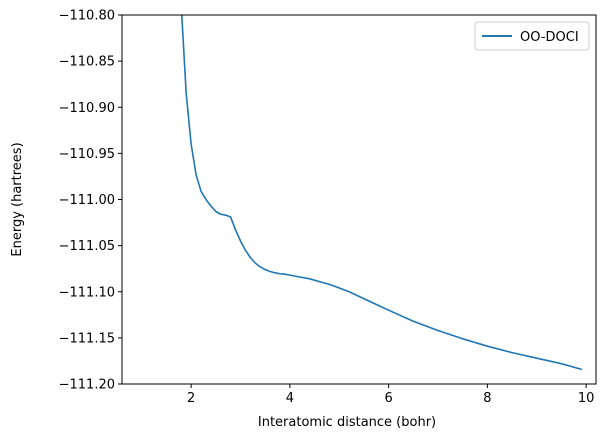 The width and height of the screenshot is (605, 438). What do you see at coordinates (87, 338) in the screenshot?
I see `y-tick-label: −111.15` at bounding box center [87, 338].